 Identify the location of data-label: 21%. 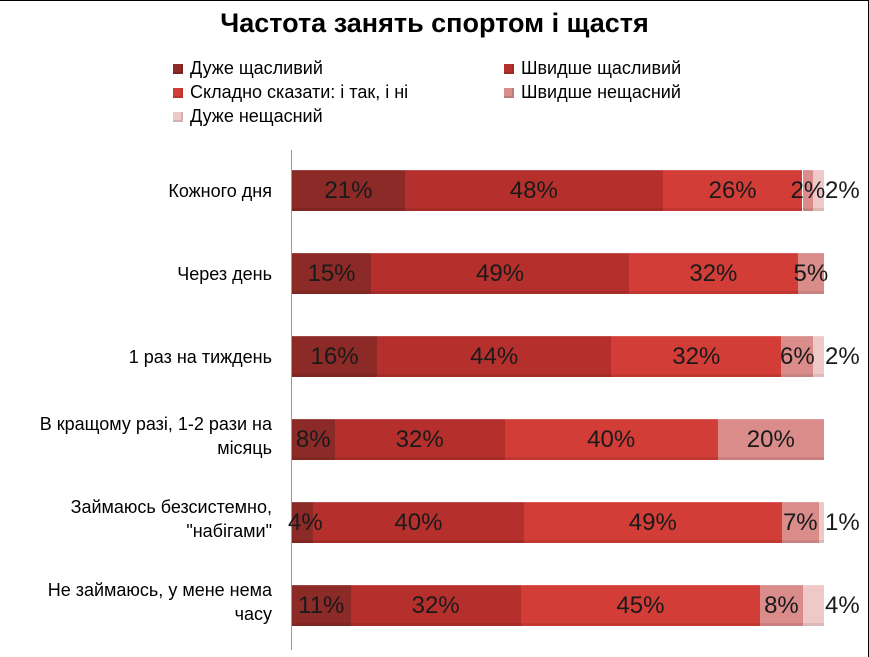
(348, 190).